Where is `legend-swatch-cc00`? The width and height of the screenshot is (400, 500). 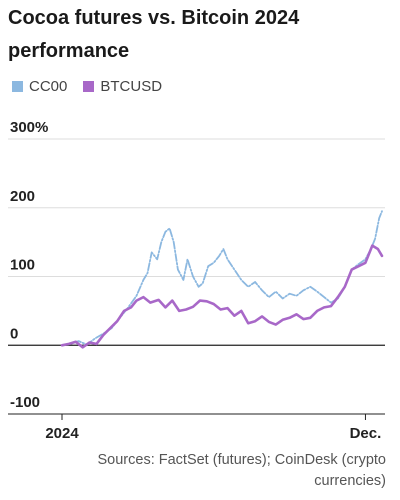
legend-swatch-cc00 is located at coordinates (17, 86).